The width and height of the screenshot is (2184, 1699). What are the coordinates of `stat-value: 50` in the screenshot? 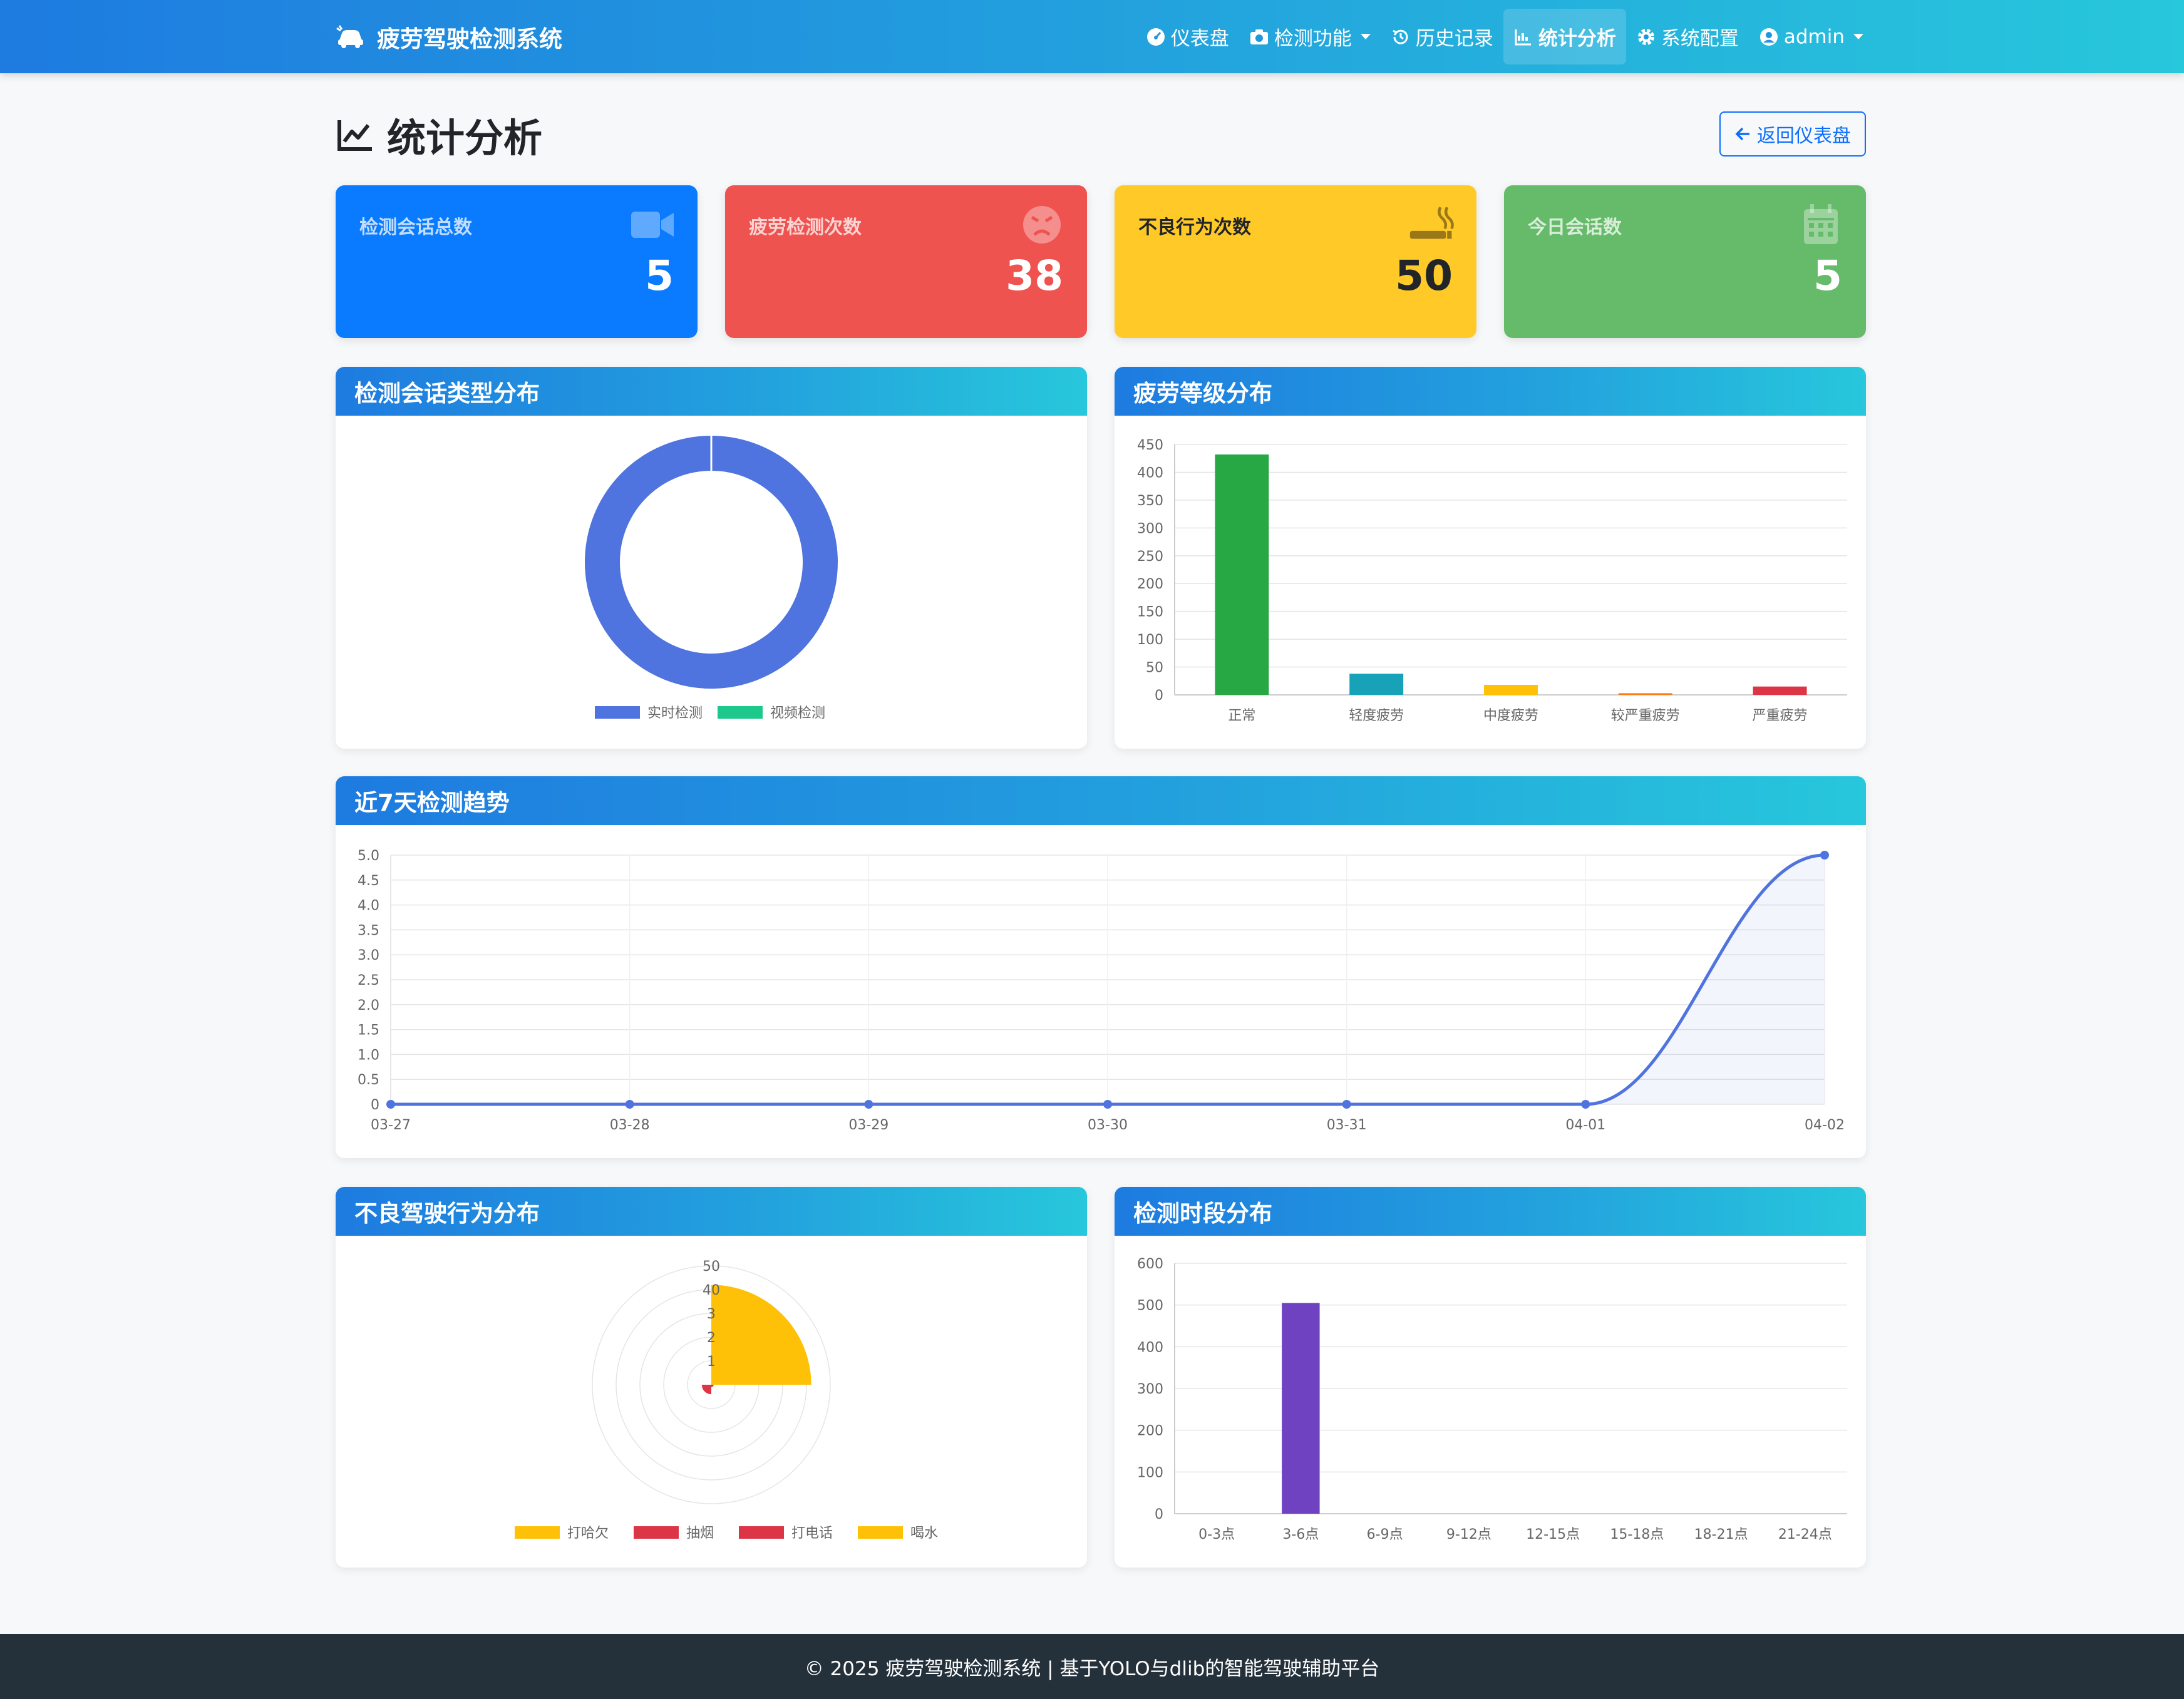 It's located at (1424, 276).